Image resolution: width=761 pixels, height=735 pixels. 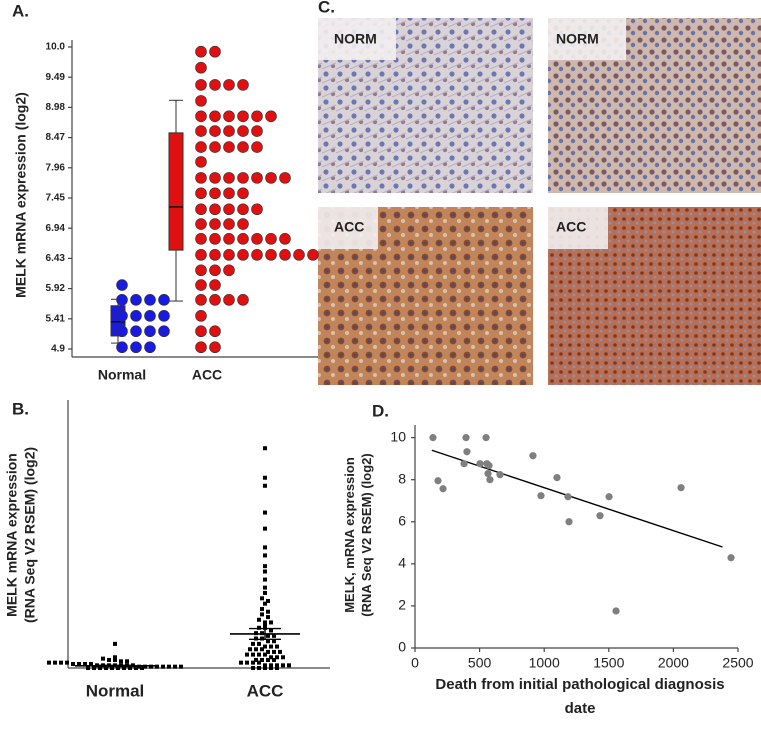 I want to click on y-tick-label: 7.96, so click(x=56, y=167).